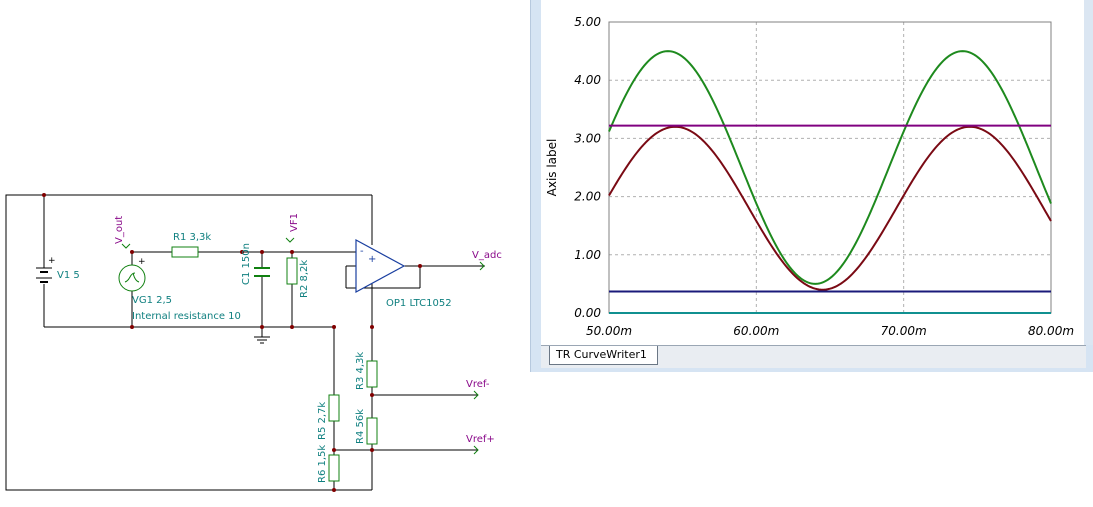  What do you see at coordinates (587, 197) in the screenshot?
I see `y-tick-label: 2.00` at bounding box center [587, 197].